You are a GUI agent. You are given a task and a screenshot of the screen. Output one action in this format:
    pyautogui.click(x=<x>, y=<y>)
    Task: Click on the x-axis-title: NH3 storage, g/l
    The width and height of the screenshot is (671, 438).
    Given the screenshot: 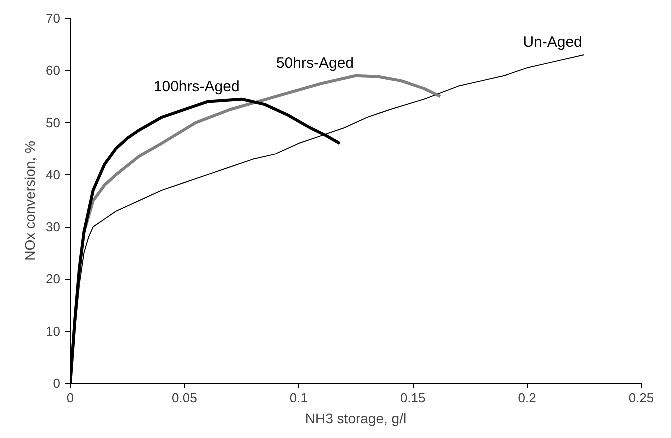 What is the action you would take?
    pyautogui.click(x=356, y=418)
    